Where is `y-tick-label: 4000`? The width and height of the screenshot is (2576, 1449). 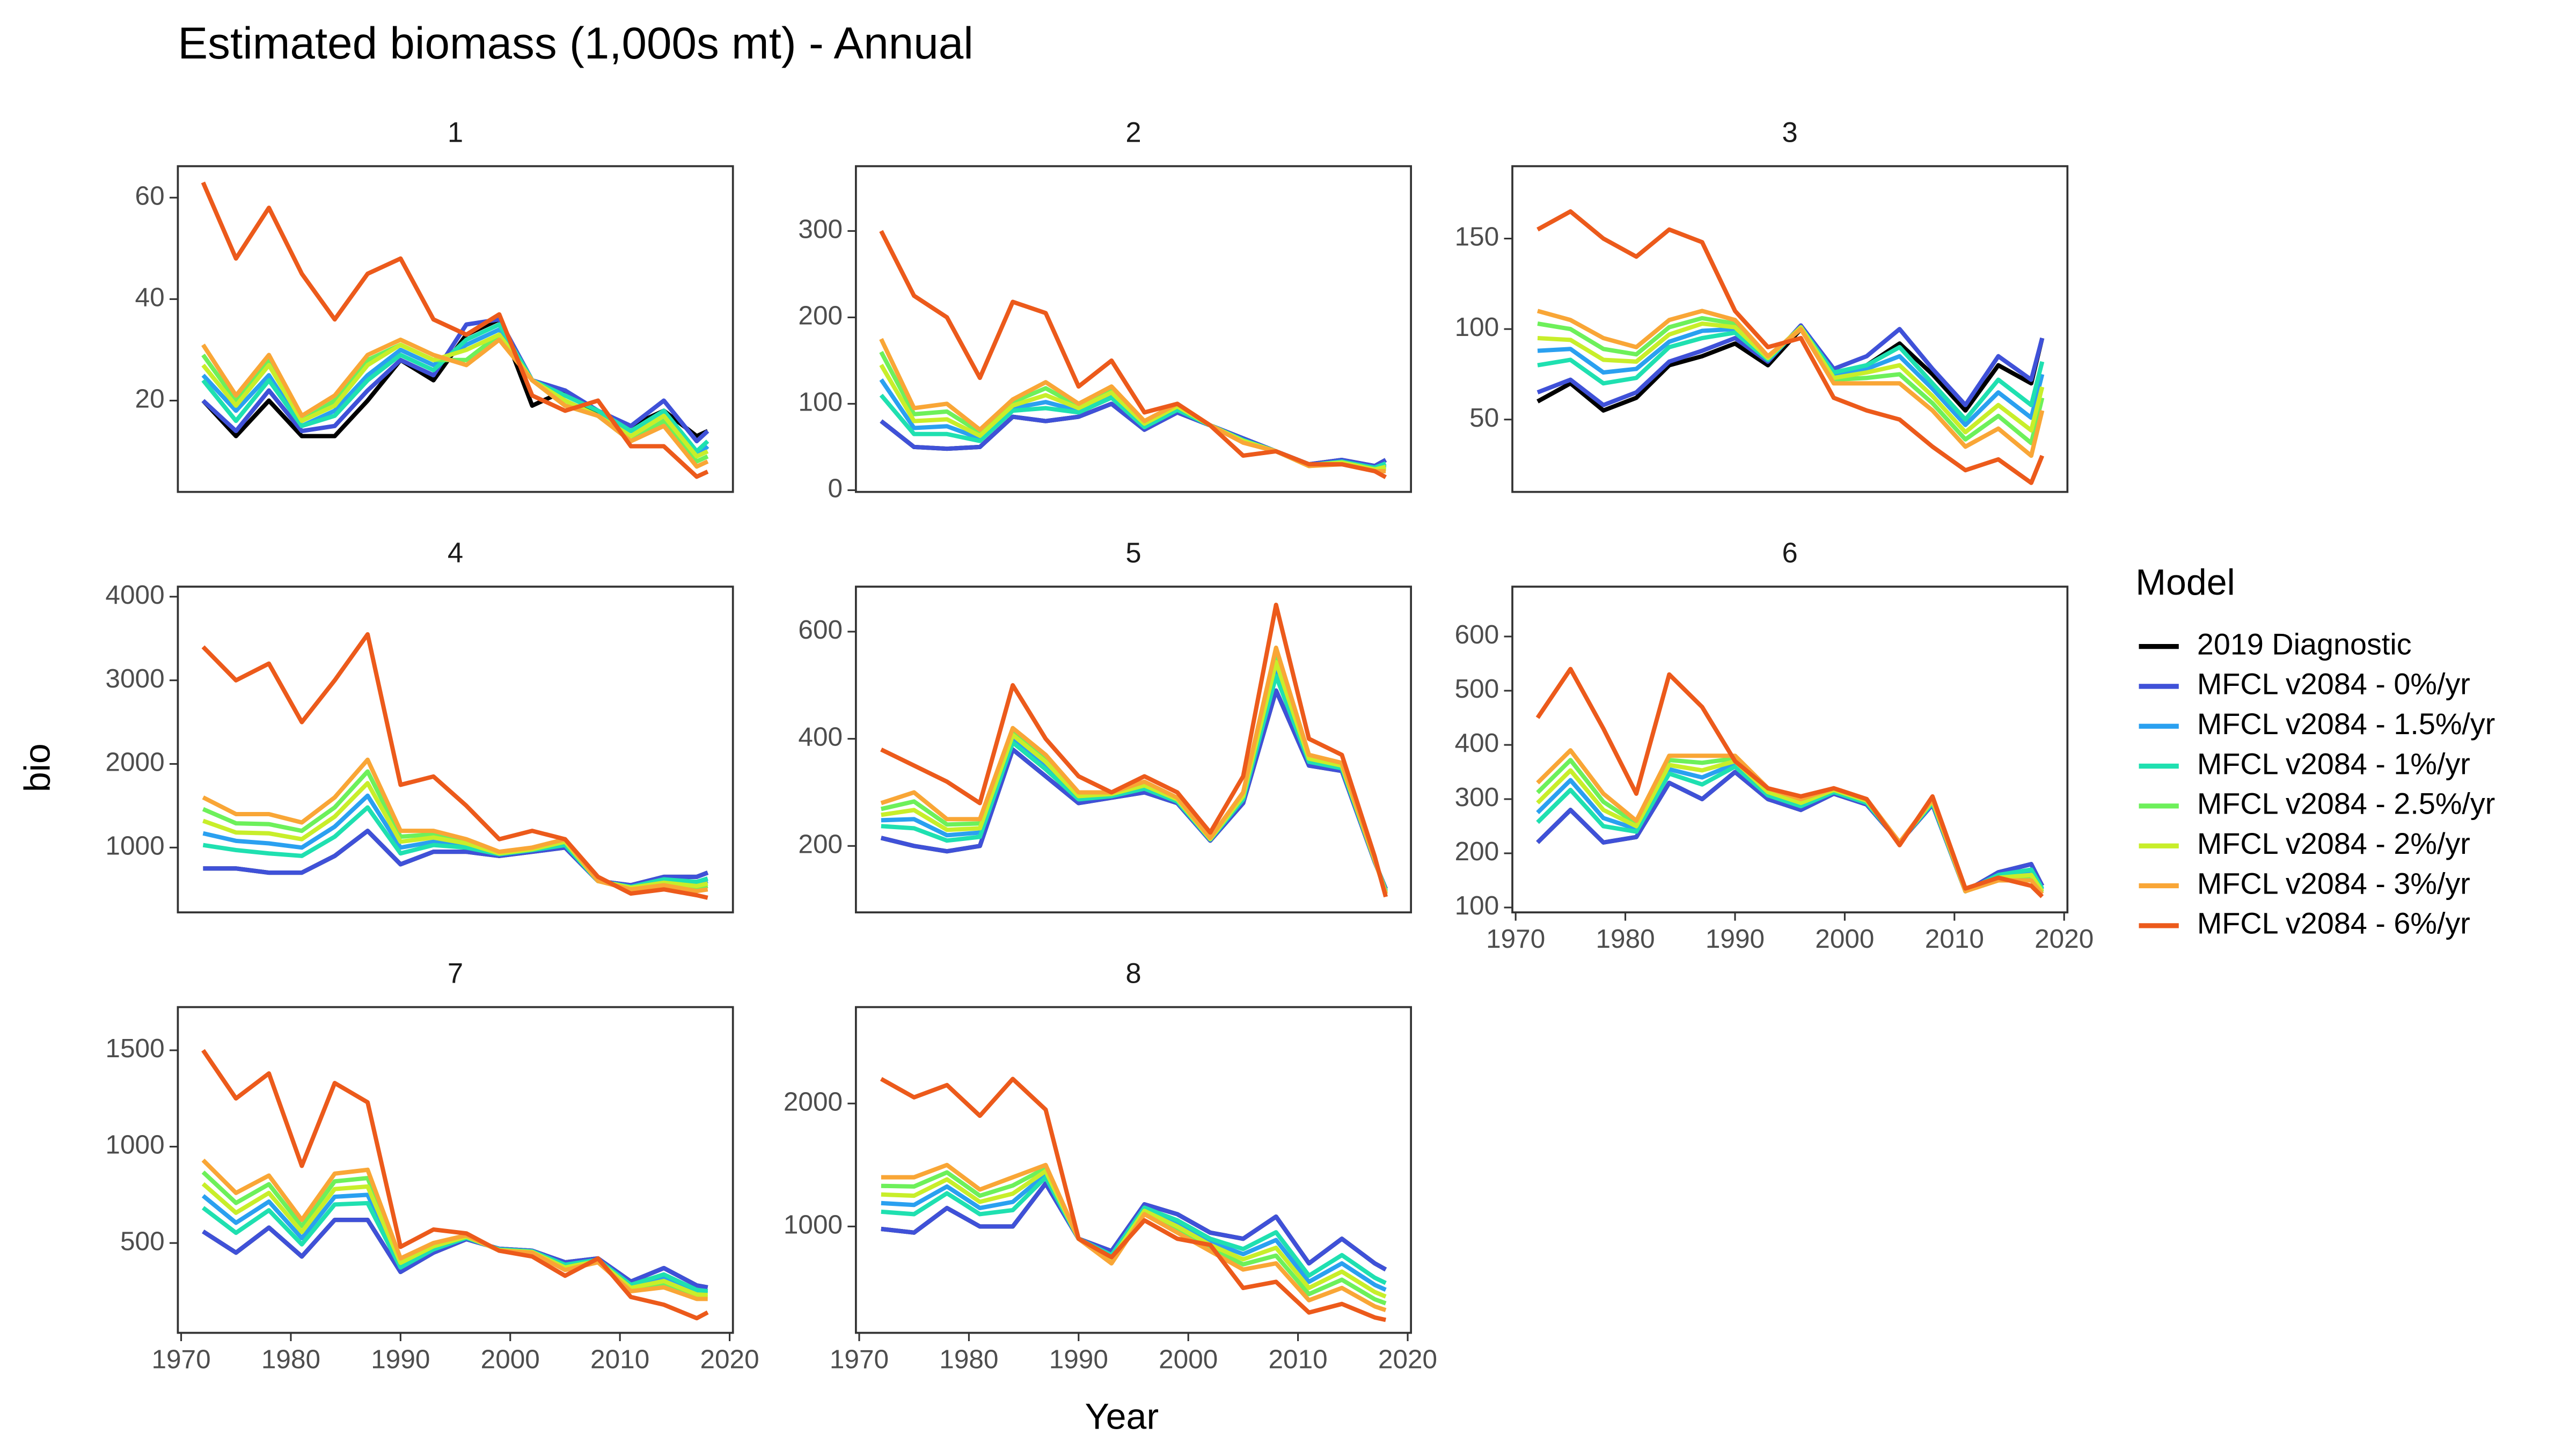
y-tick-label: 4000 is located at coordinates (134, 595).